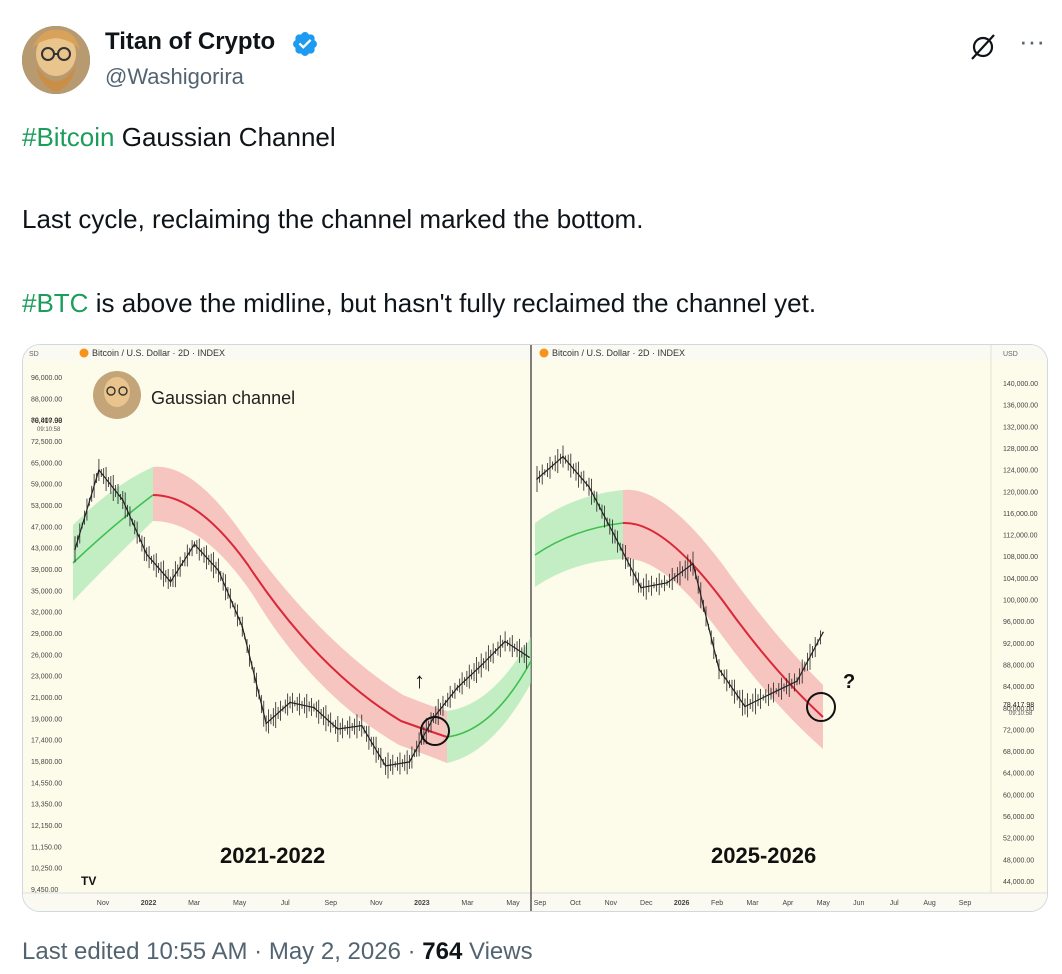 The height and width of the screenshot is (974, 1062). Describe the element at coordinates (158, 353) in the screenshot. I see `chart-1-title: Bitcoin / U.S. Dollar · 2D · INDEX` at that location.